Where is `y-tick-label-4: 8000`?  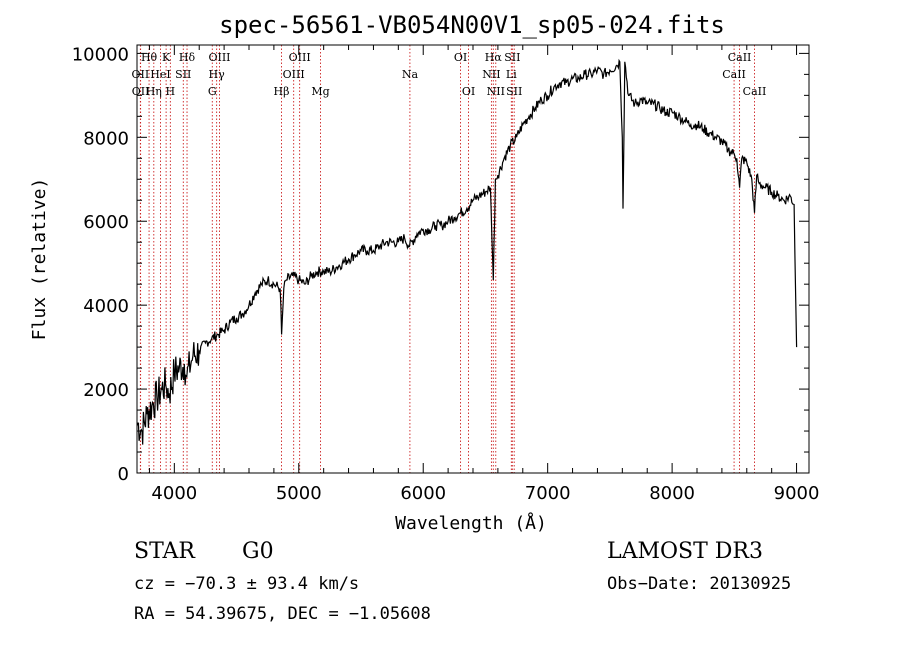
y-tick-label-4: 8000 is located at coordinates (106, 138).